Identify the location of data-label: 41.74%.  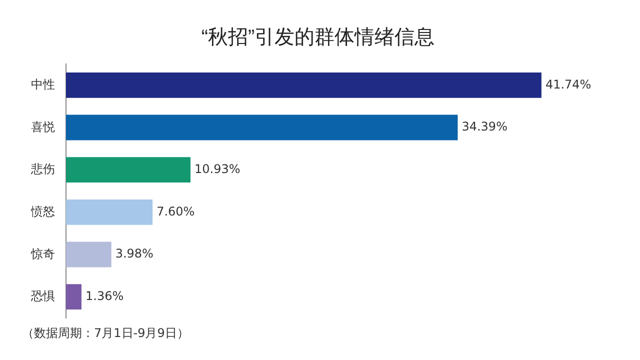
(568, 84).